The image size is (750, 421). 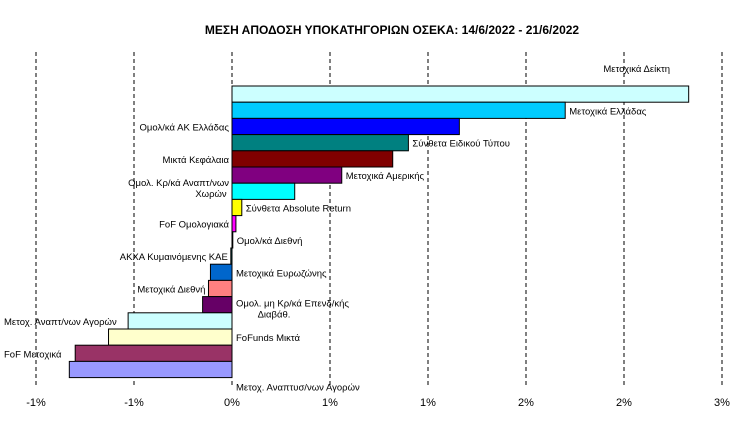 What do you see at coordinates (178, 189) in the screenshot?
I see `bar-label: Ομολ. Κρ/κά Αναπτ/νων Χωρών` at bounding box center [178, 189].